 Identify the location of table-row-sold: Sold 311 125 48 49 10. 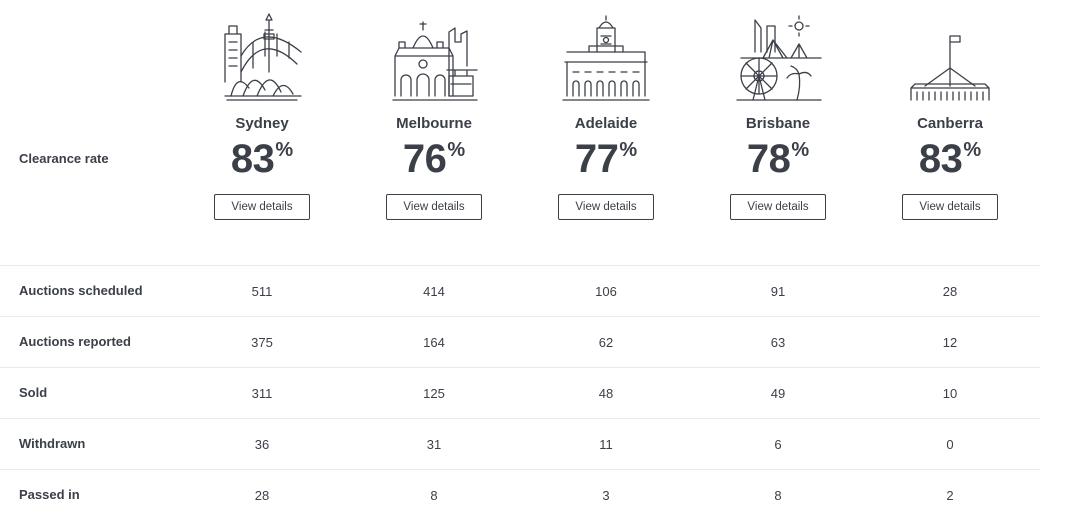
(520, 392).